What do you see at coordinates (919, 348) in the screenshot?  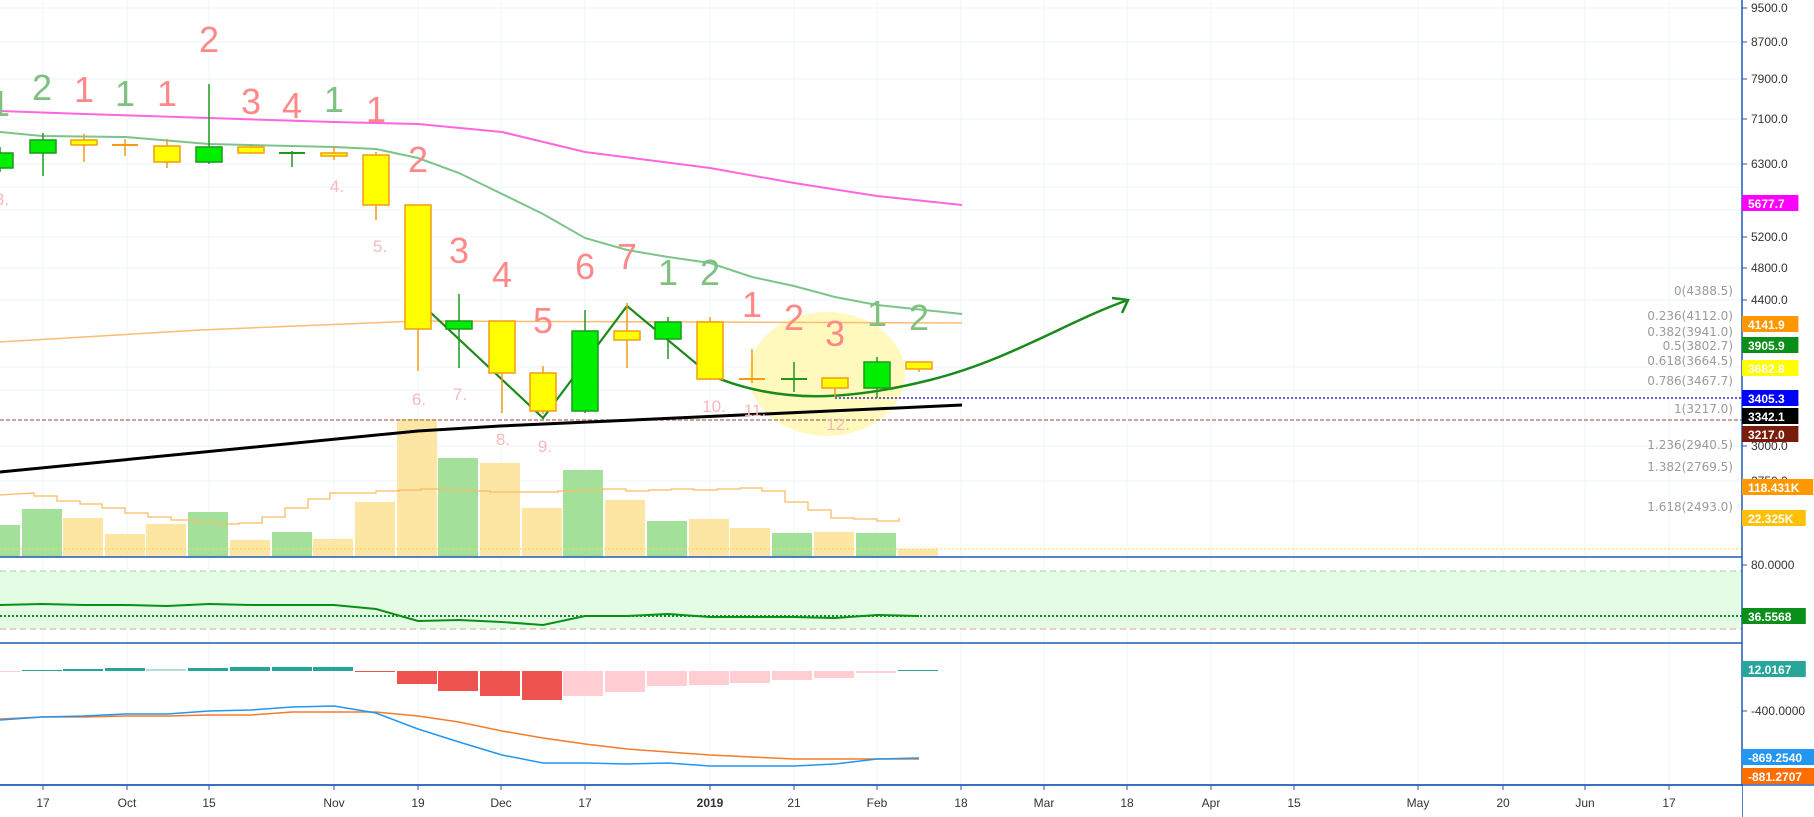 I see `projection-curve` at bounding box center [919, 348].